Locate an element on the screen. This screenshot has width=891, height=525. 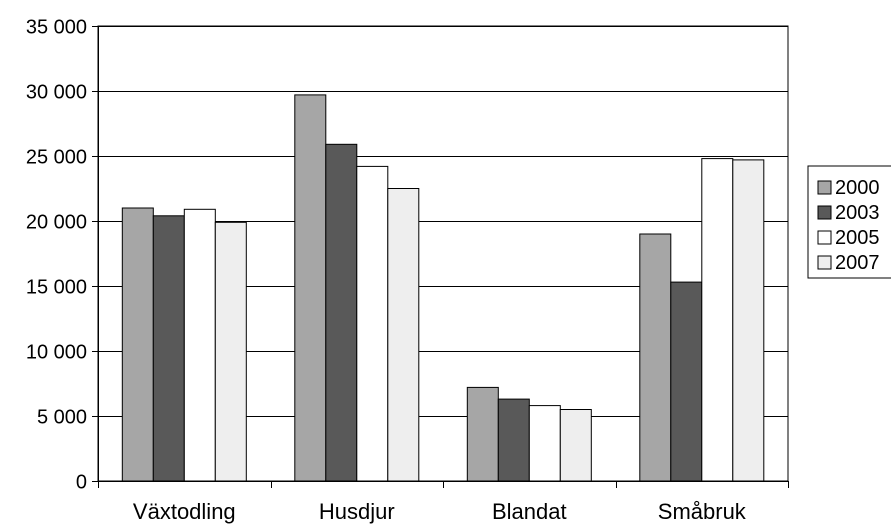
y-tick-label: 10 000 is located at coordinates (56, 353).